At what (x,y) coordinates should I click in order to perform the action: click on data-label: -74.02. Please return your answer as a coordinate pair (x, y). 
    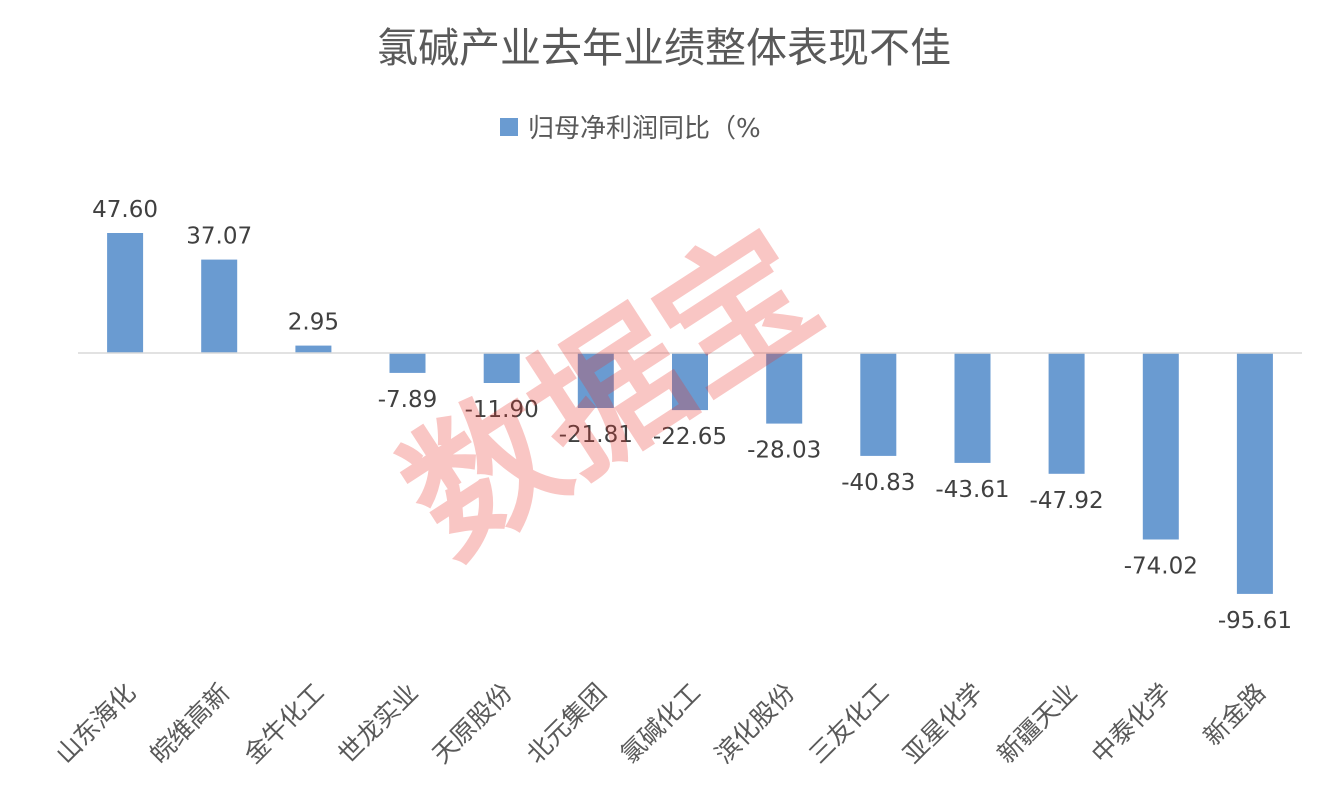
    Looking at the image, I should click on (1161, 567).